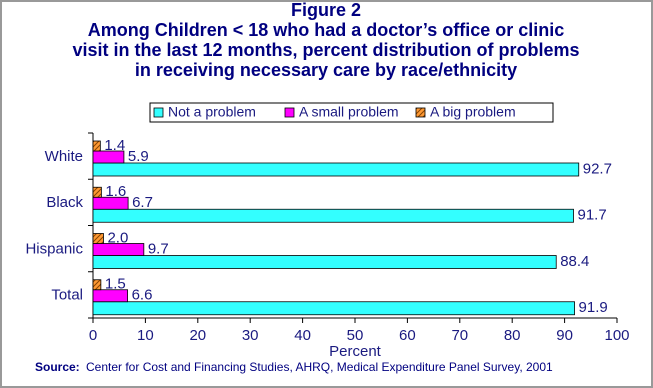 This screenshot has height=388, width=653. I want to click on legend-label: A big problem, so click(473, 112).